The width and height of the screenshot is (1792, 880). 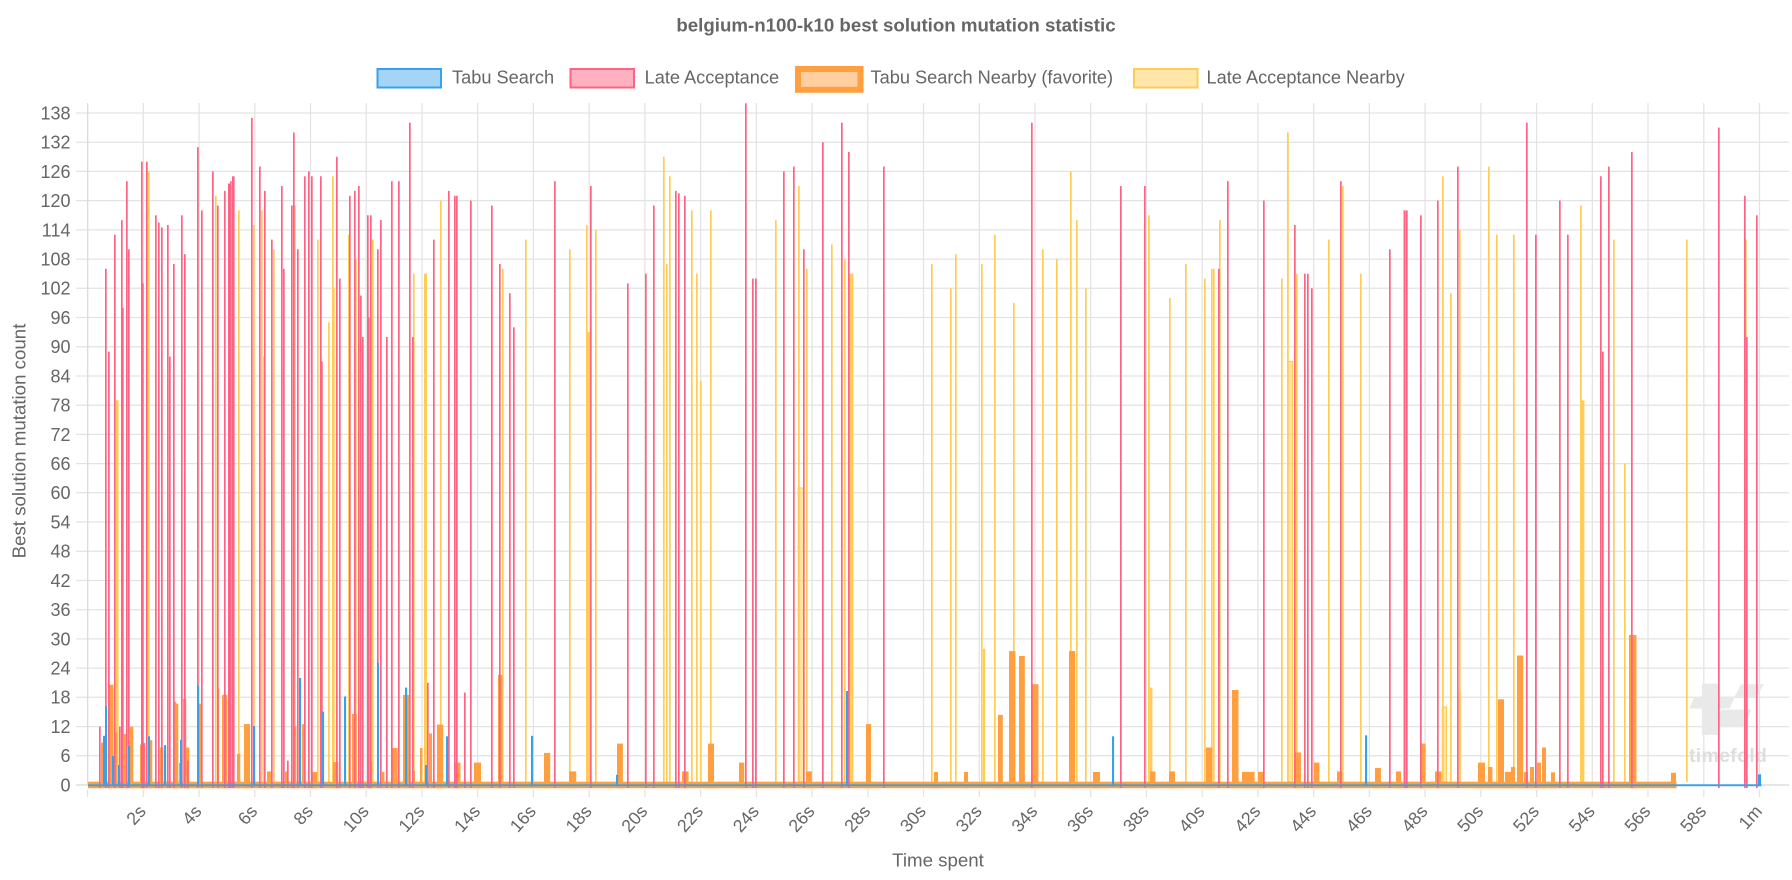 I want to click on svg-text: 114, so click(x=56, y=230).